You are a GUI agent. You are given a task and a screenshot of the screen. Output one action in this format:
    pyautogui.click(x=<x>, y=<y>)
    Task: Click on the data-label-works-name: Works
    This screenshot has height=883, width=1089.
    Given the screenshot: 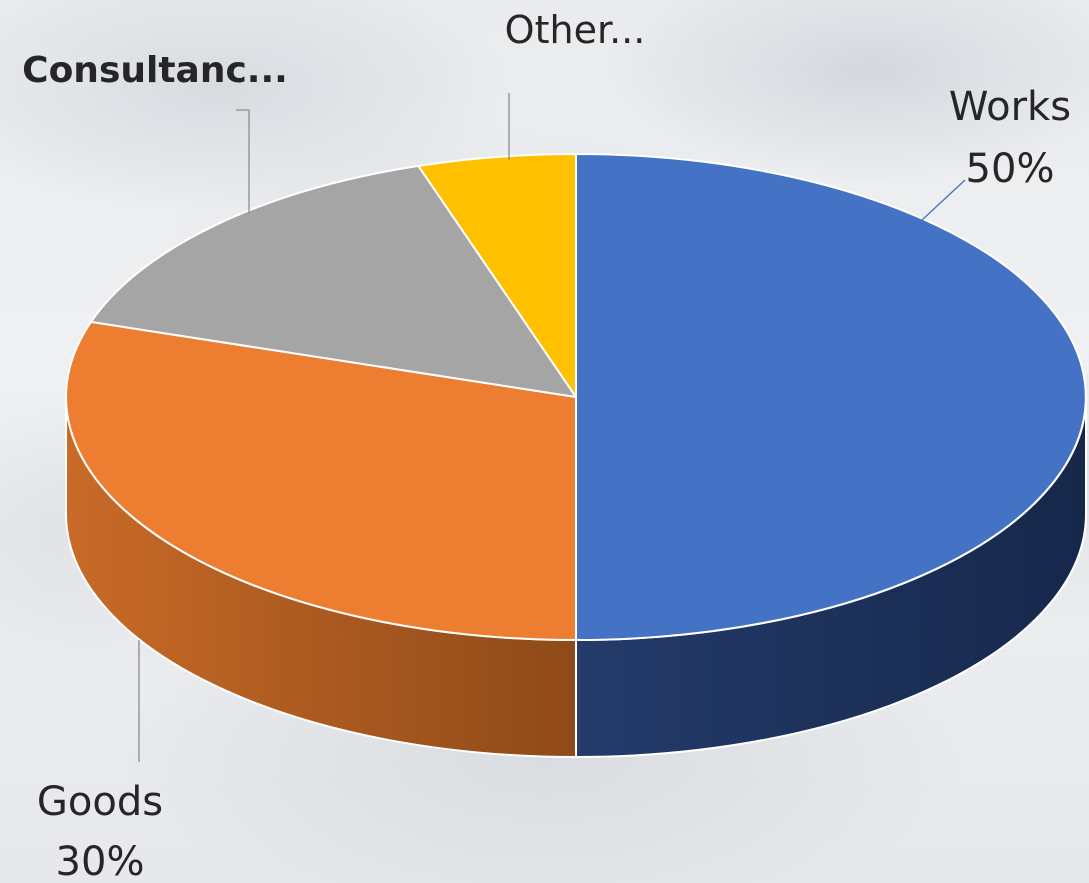 What is the action you would take?
    pyautogui.click(x=1010, y=107)
    